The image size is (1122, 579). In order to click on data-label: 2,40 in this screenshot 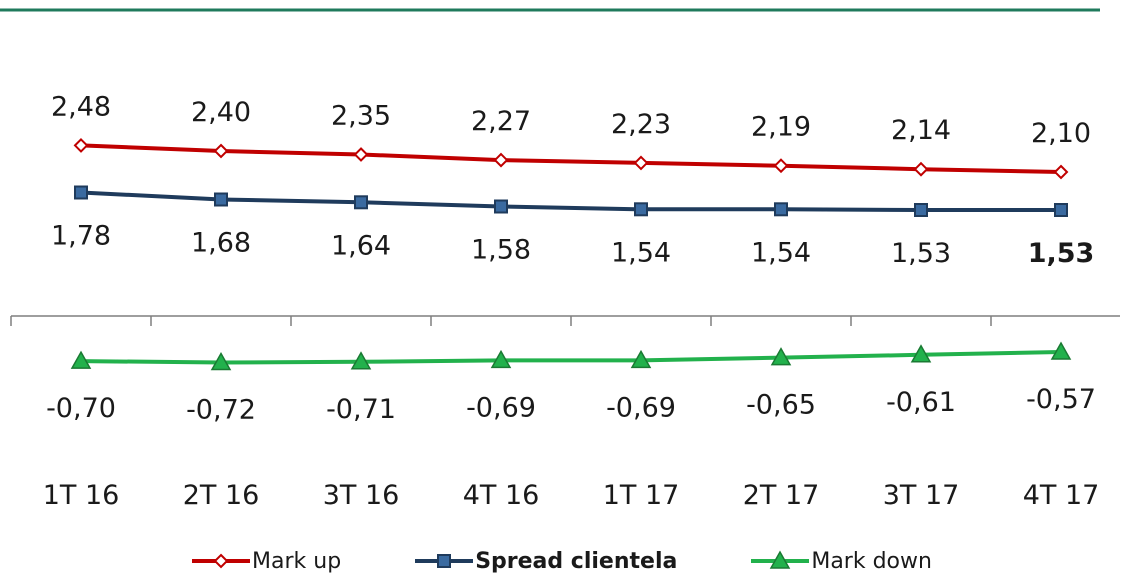, I will do `click(221, 112)`.